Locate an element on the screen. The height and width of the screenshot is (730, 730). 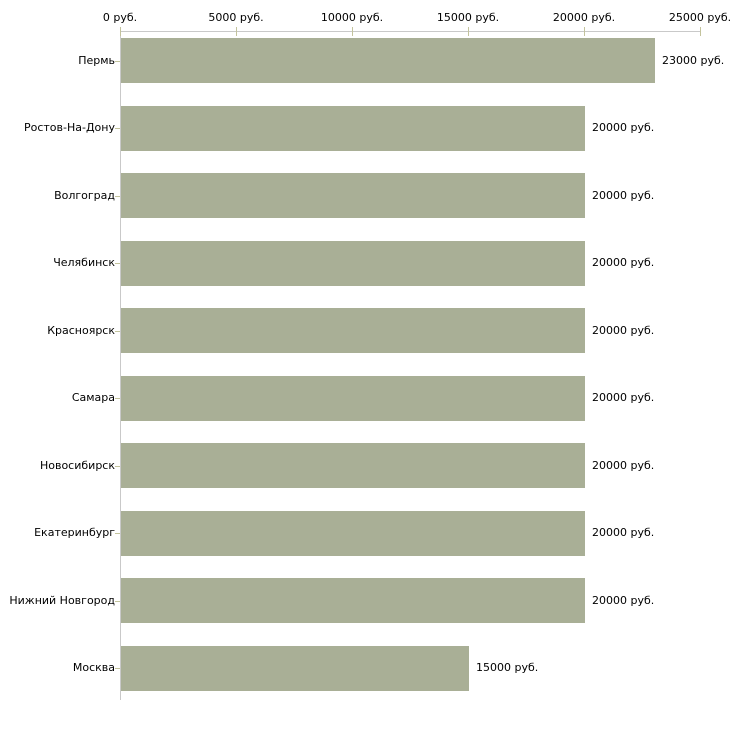
category-label: Челябинск is located at coordinates (84, 262).